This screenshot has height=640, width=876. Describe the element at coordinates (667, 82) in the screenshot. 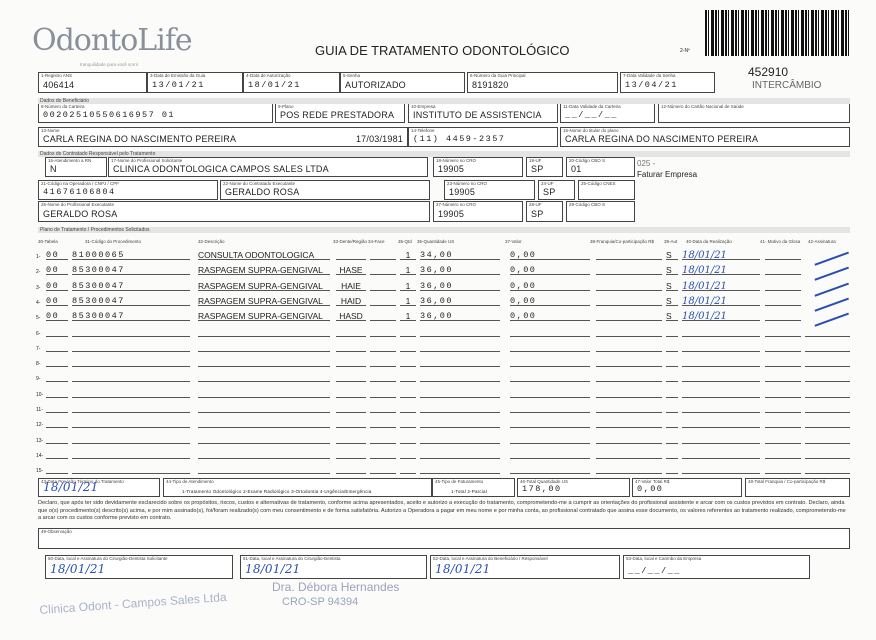

I see `field-f7: 7-Data Validade da Senha 13/04/21` at that location.